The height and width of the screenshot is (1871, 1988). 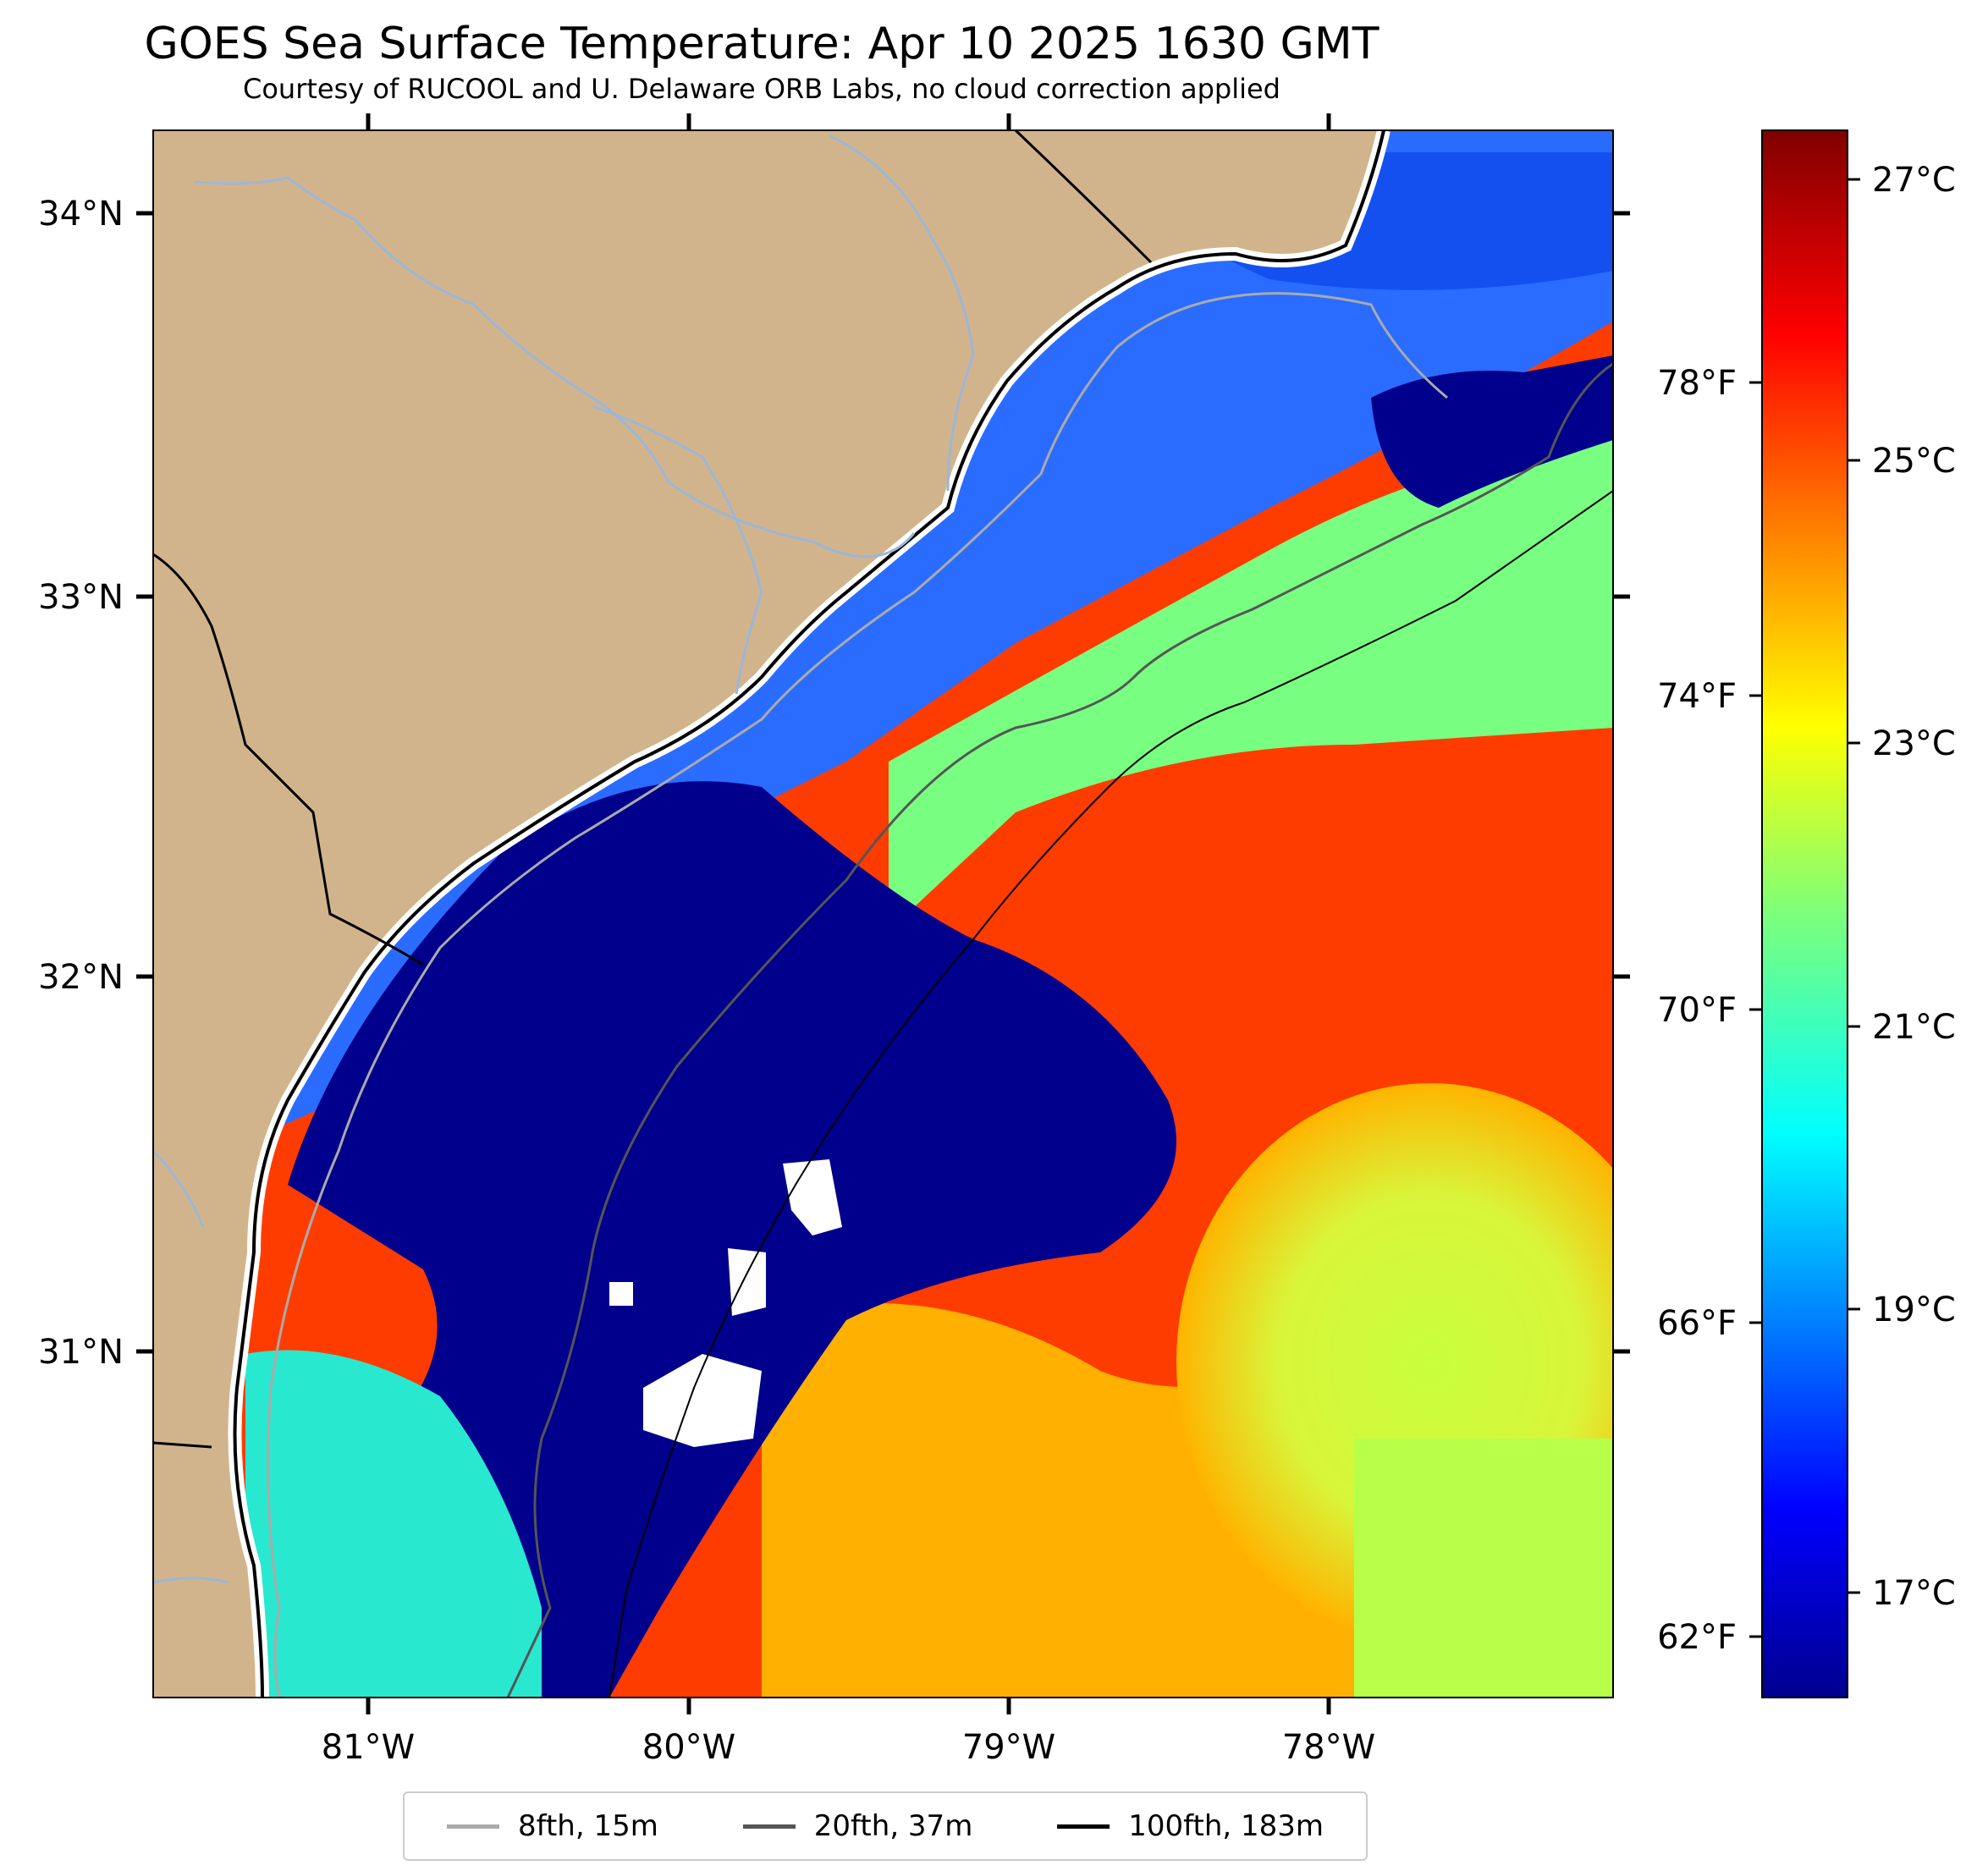 I want to click on isobath-legend: 8fth, 15m 20fth, 37m 100fth, 183m, so click(x=885, y=1826).